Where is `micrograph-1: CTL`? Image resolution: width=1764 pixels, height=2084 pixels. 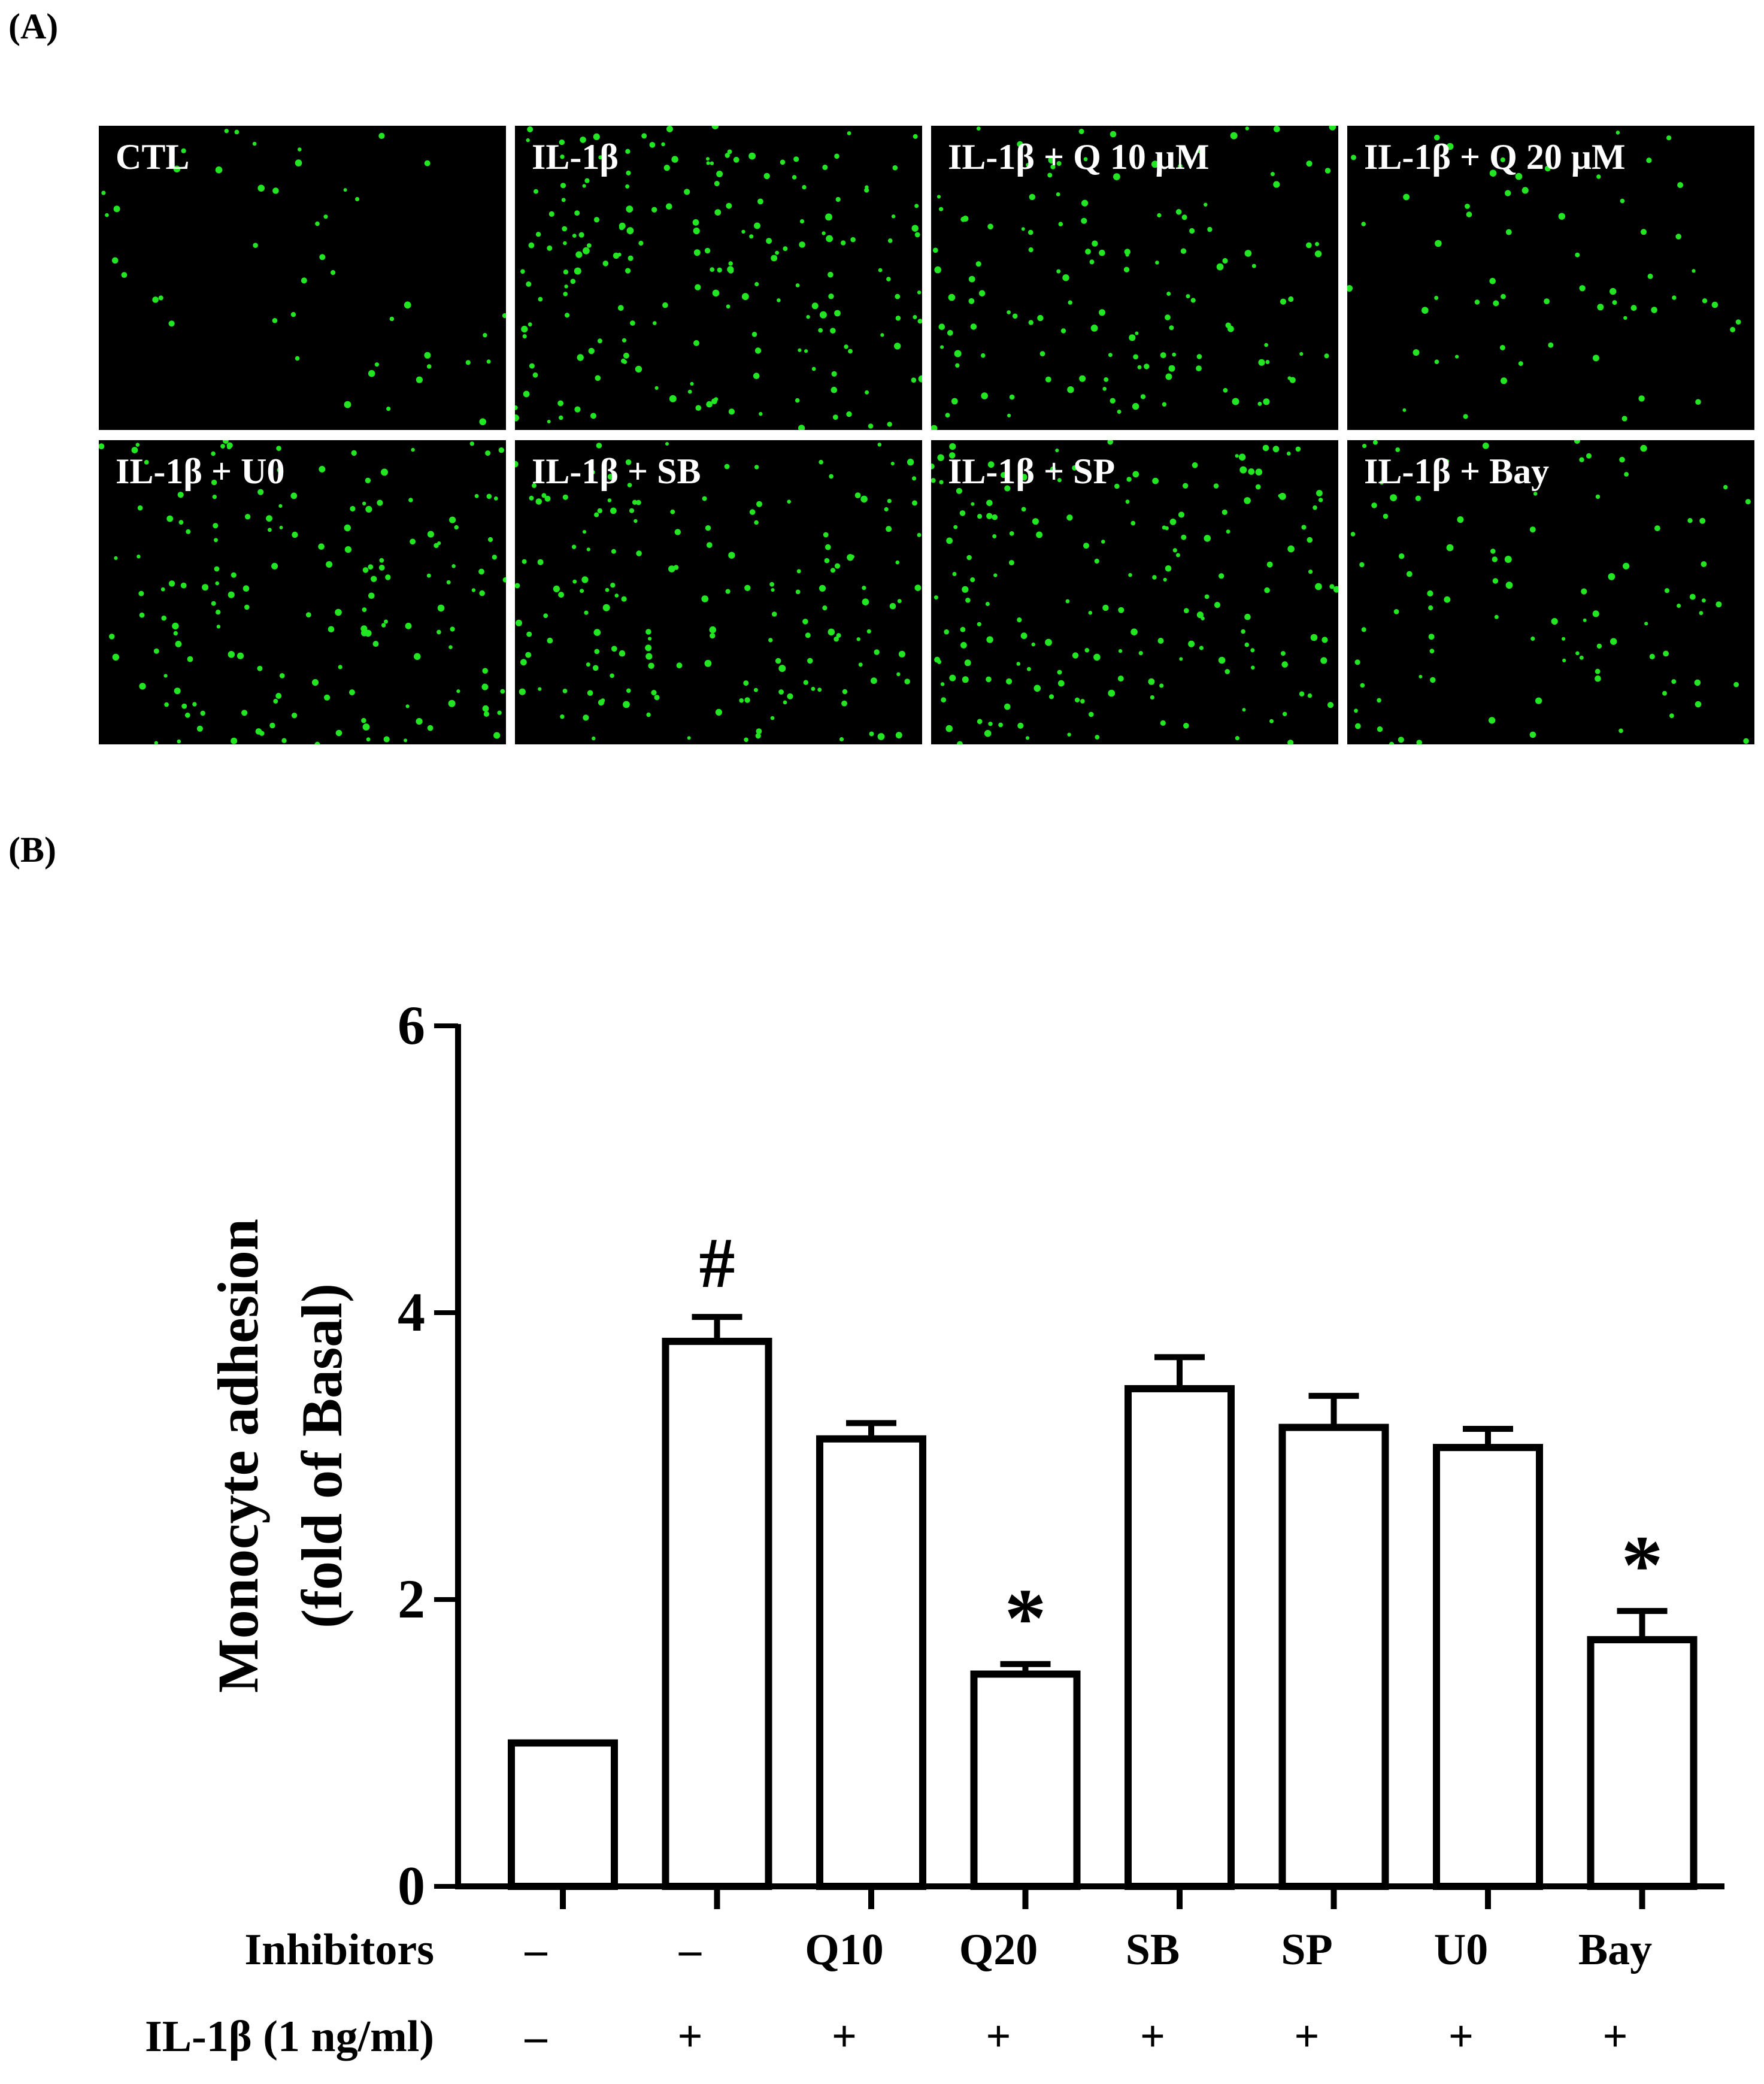 micrograph-1: CTL is located at coordinates (302, 278).